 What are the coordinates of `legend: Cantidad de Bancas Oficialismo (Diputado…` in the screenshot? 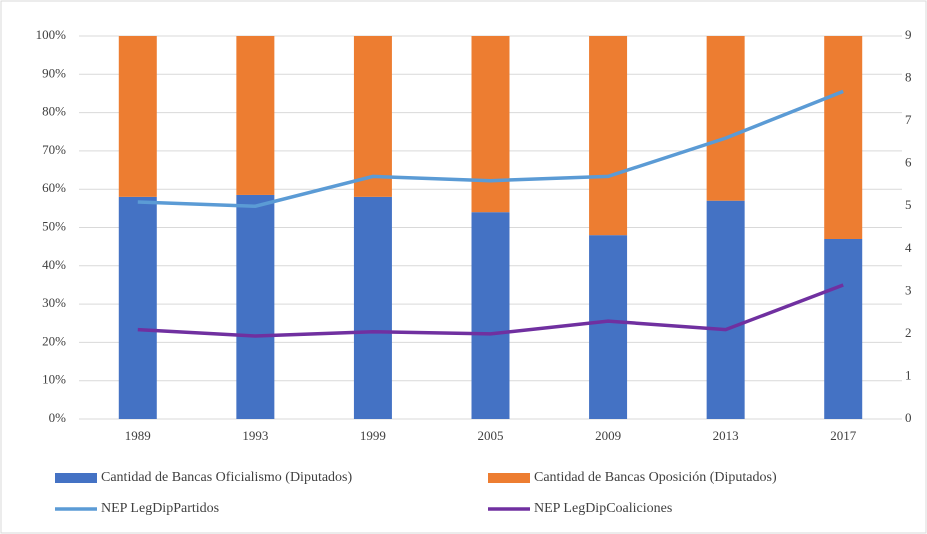 It's located at (416, 493).